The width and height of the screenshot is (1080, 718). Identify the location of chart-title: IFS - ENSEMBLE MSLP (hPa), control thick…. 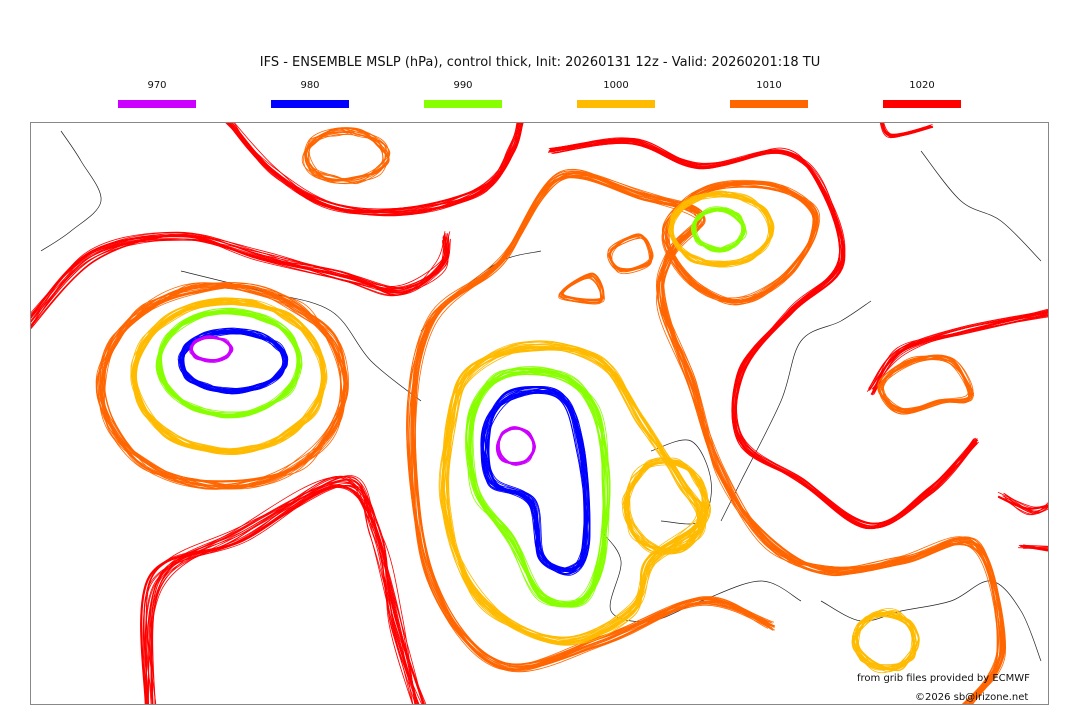
(540, 62).